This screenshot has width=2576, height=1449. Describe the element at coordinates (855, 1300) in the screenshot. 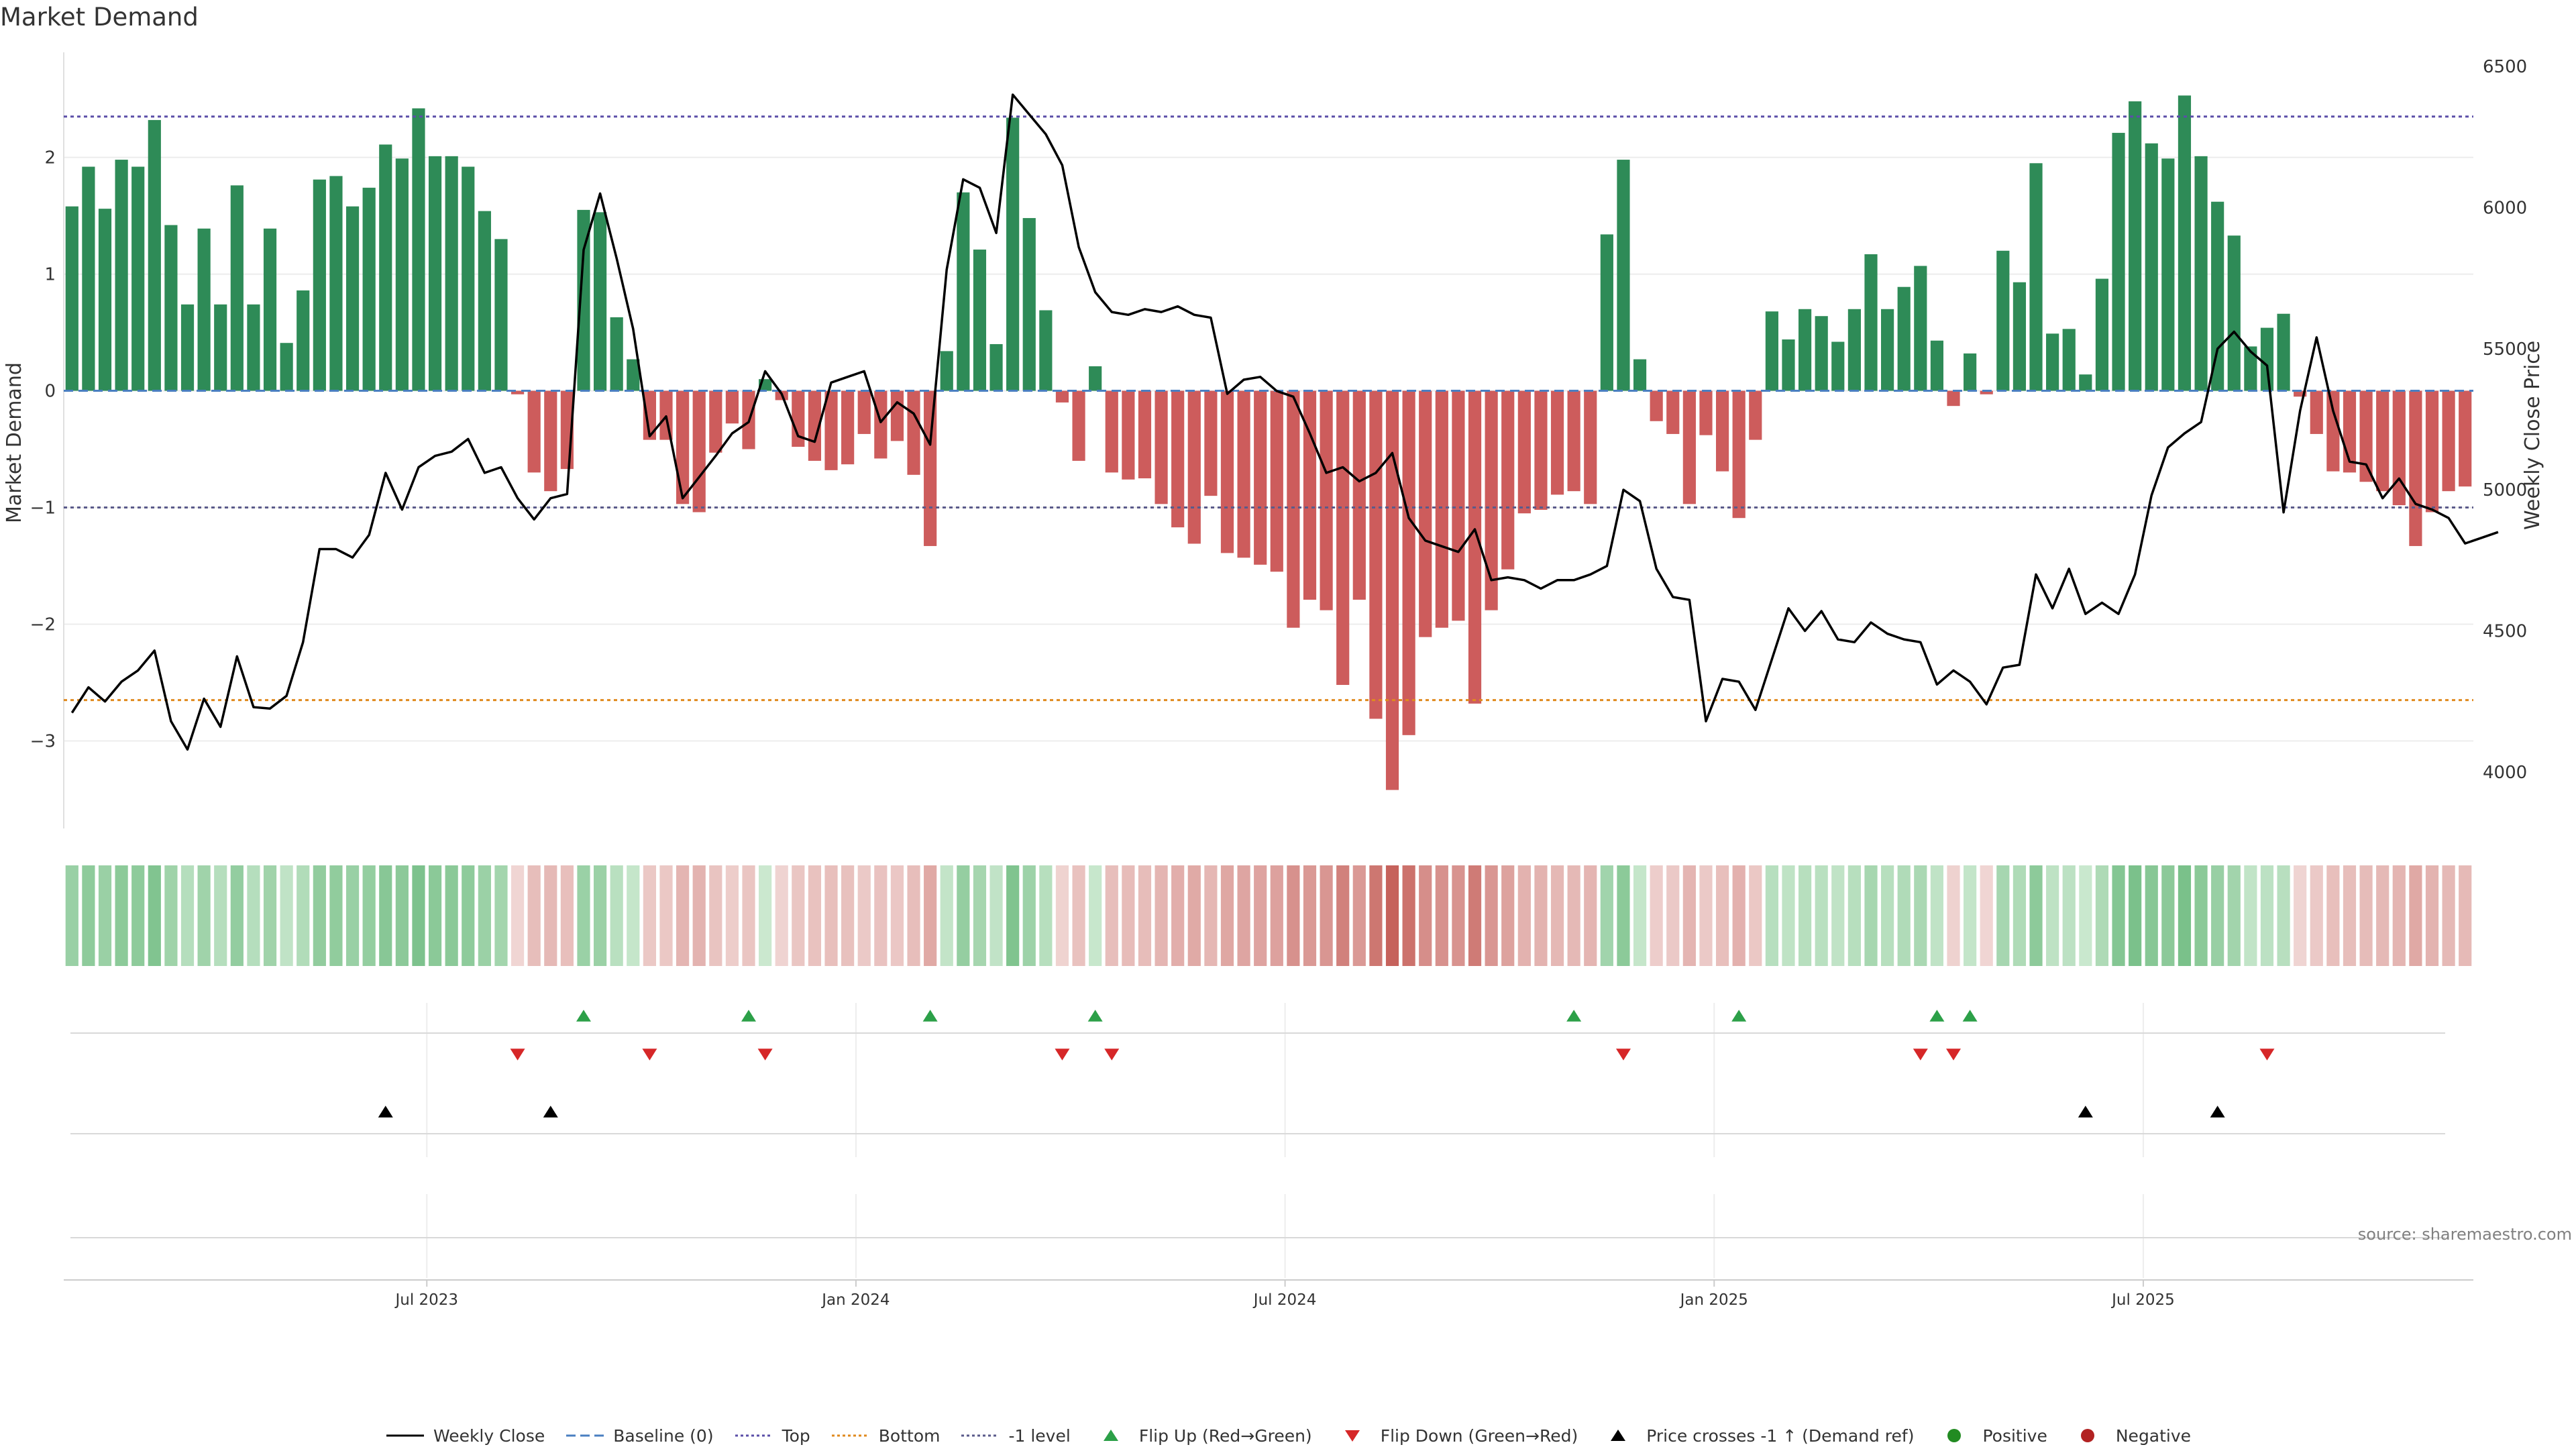

I see `x-tick-label: Jan 2024` at that location.